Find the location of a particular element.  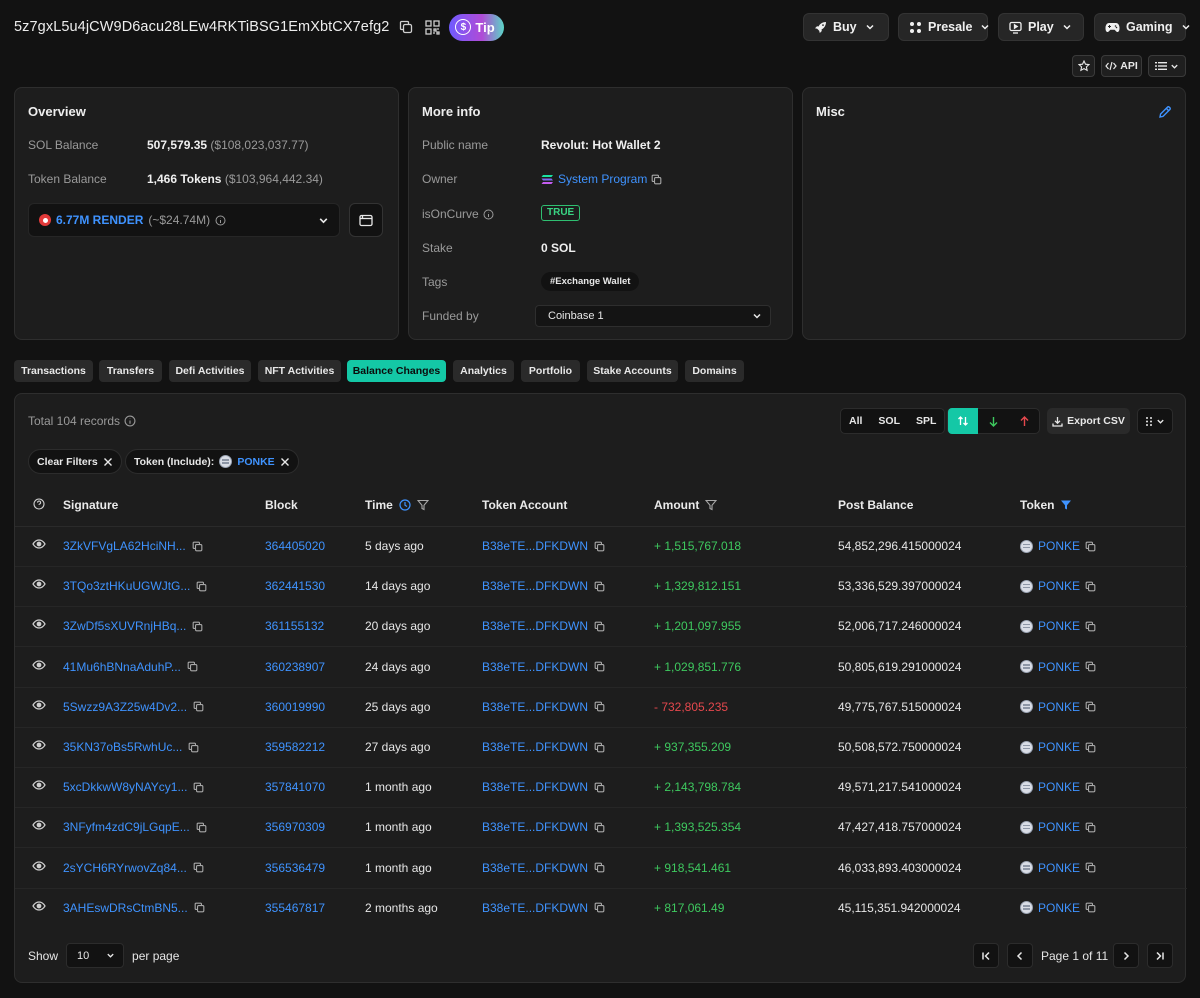

tab-transactions: Transactions is located at coordinates (53, 371).